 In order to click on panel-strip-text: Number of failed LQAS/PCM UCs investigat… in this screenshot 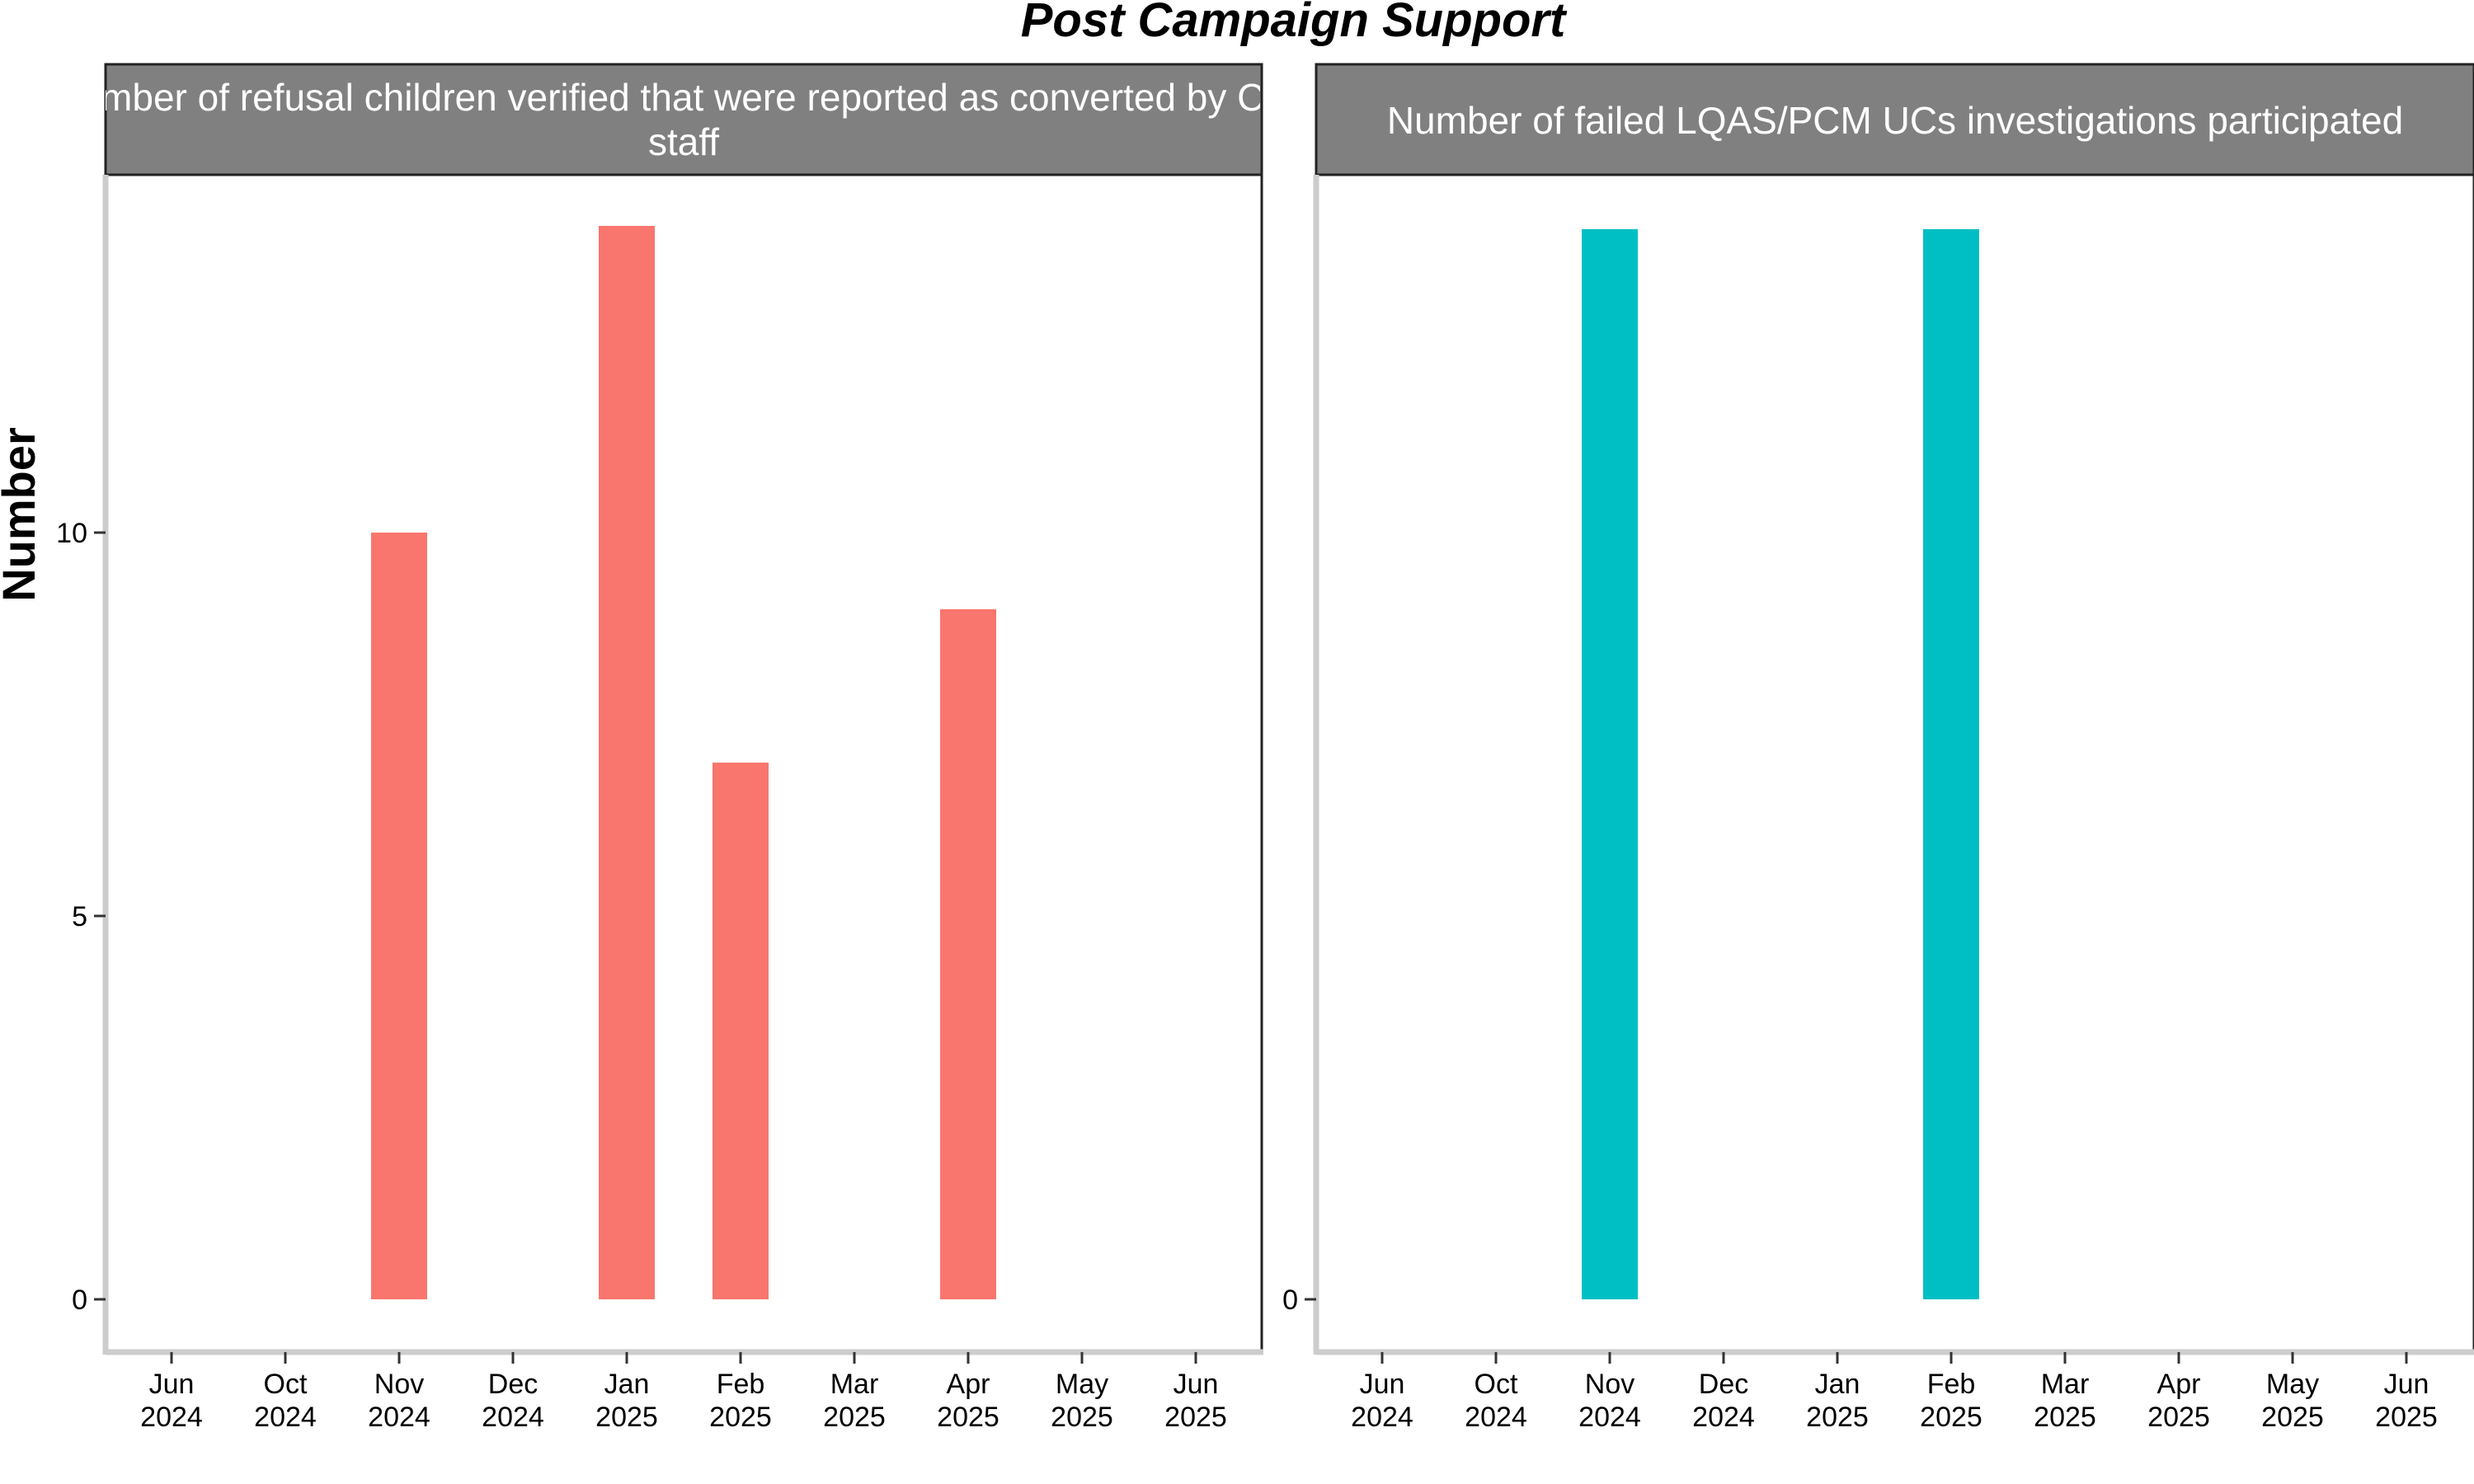, I will do `click(1895, 120)`.